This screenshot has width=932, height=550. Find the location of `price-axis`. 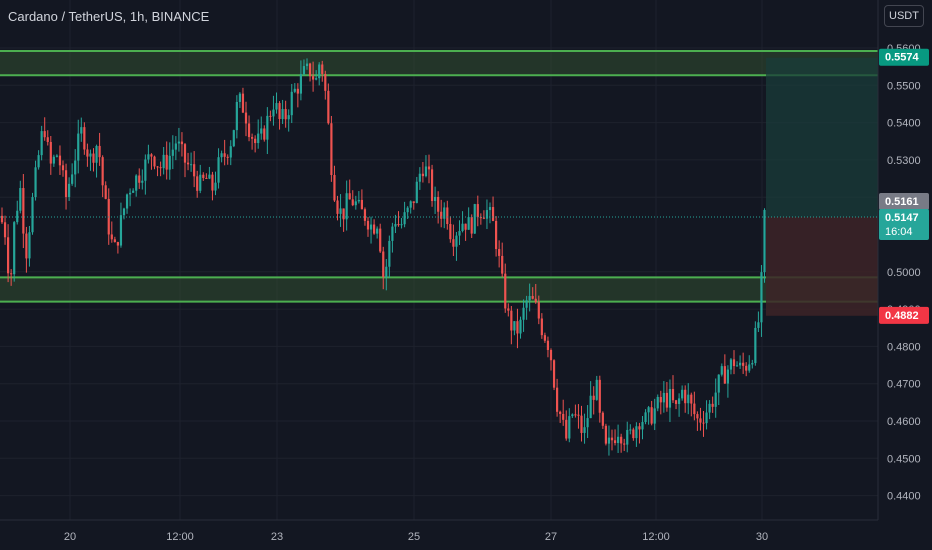

price-axis is located at coordinates (905, 275).